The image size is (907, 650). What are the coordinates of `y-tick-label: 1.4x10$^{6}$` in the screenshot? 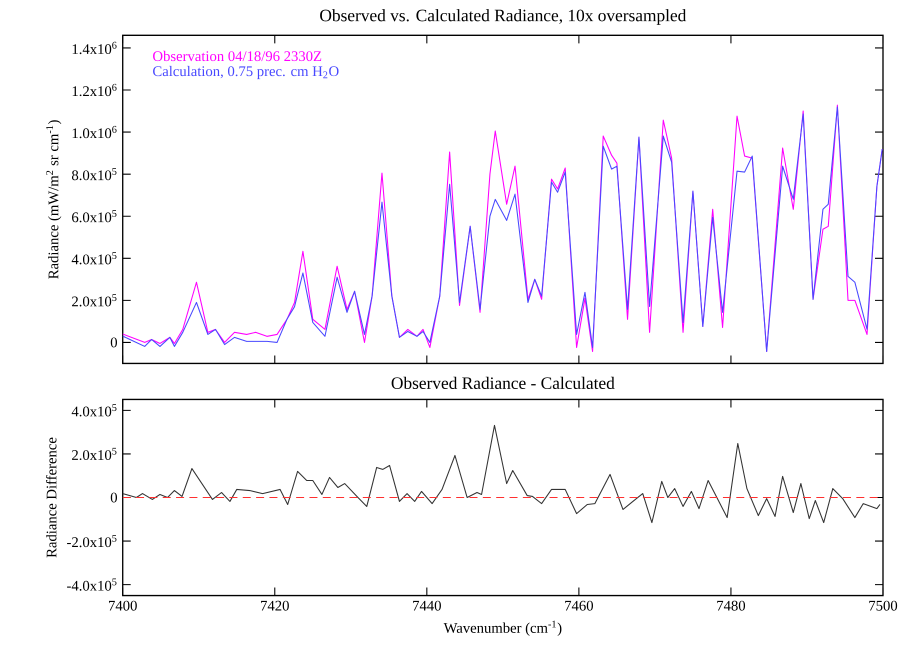 It's located at (94, 48).